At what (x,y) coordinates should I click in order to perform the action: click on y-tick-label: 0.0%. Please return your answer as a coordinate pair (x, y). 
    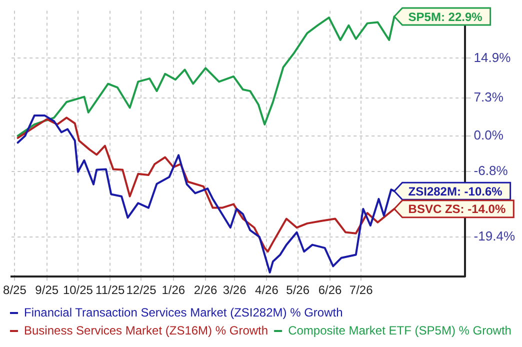
    Looking at the image, I should click on (489, 134).